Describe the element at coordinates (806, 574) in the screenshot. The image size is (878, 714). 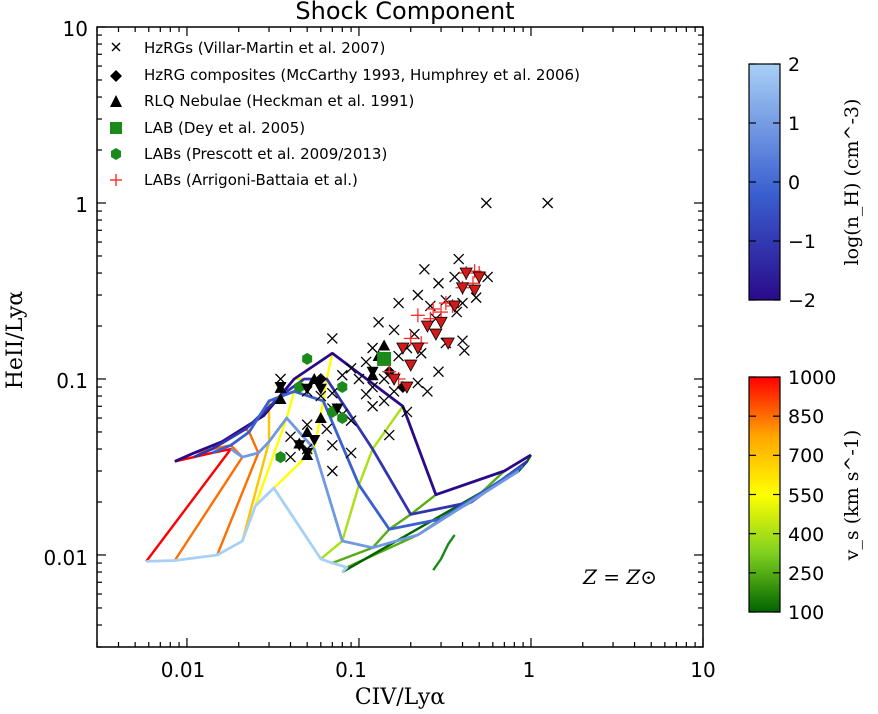
I see `colorbar-velocity-tick-250: 250` at that location.